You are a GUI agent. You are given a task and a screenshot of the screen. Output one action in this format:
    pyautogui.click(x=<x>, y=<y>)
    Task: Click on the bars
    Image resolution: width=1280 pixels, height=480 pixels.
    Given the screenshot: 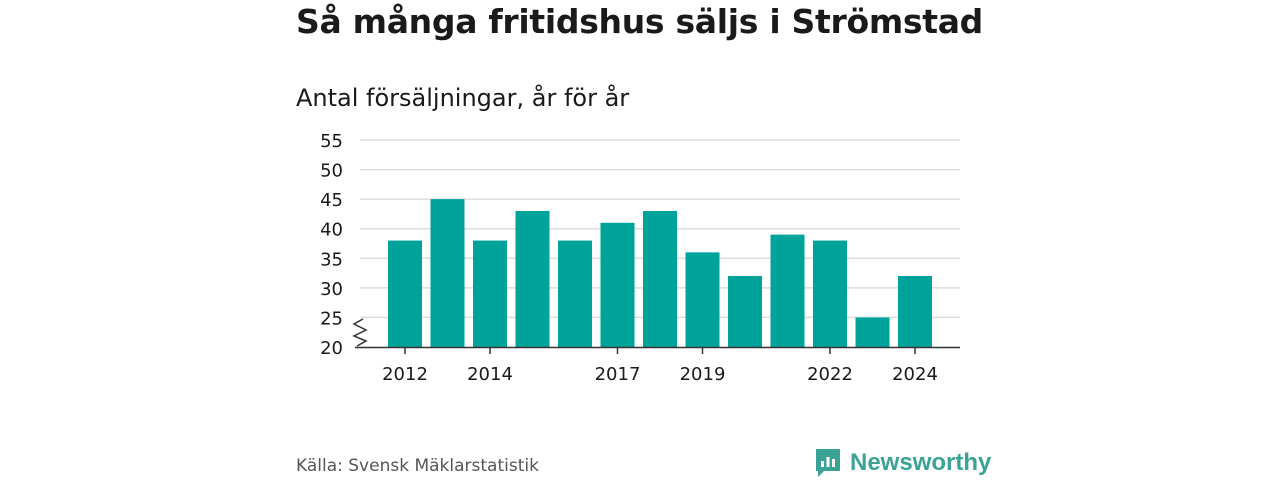 What is the action you would take?
    pyautogui.click(x=660, y=273)
    